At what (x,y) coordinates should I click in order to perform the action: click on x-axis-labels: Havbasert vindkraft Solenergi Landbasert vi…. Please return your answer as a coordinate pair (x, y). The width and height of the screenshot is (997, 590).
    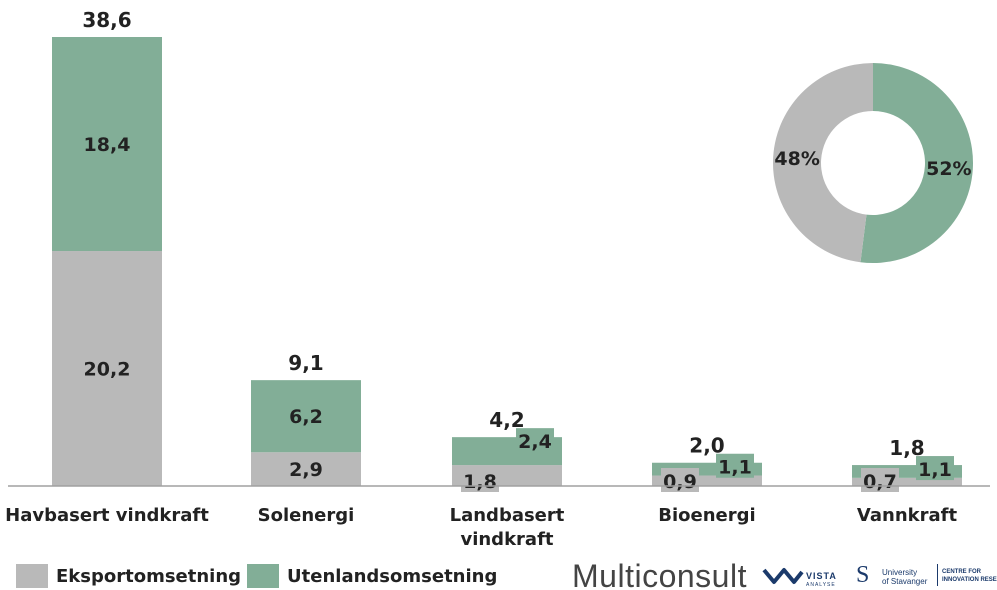
    Looking at the image, I should click on (481, 527).